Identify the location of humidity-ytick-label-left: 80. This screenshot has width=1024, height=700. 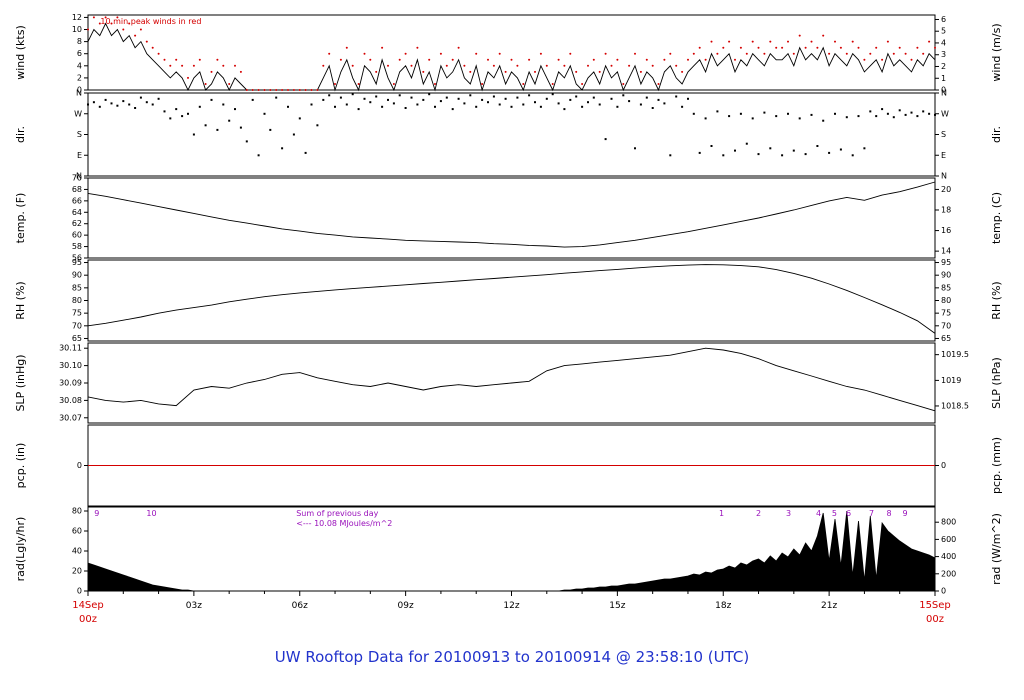
(77, 300).